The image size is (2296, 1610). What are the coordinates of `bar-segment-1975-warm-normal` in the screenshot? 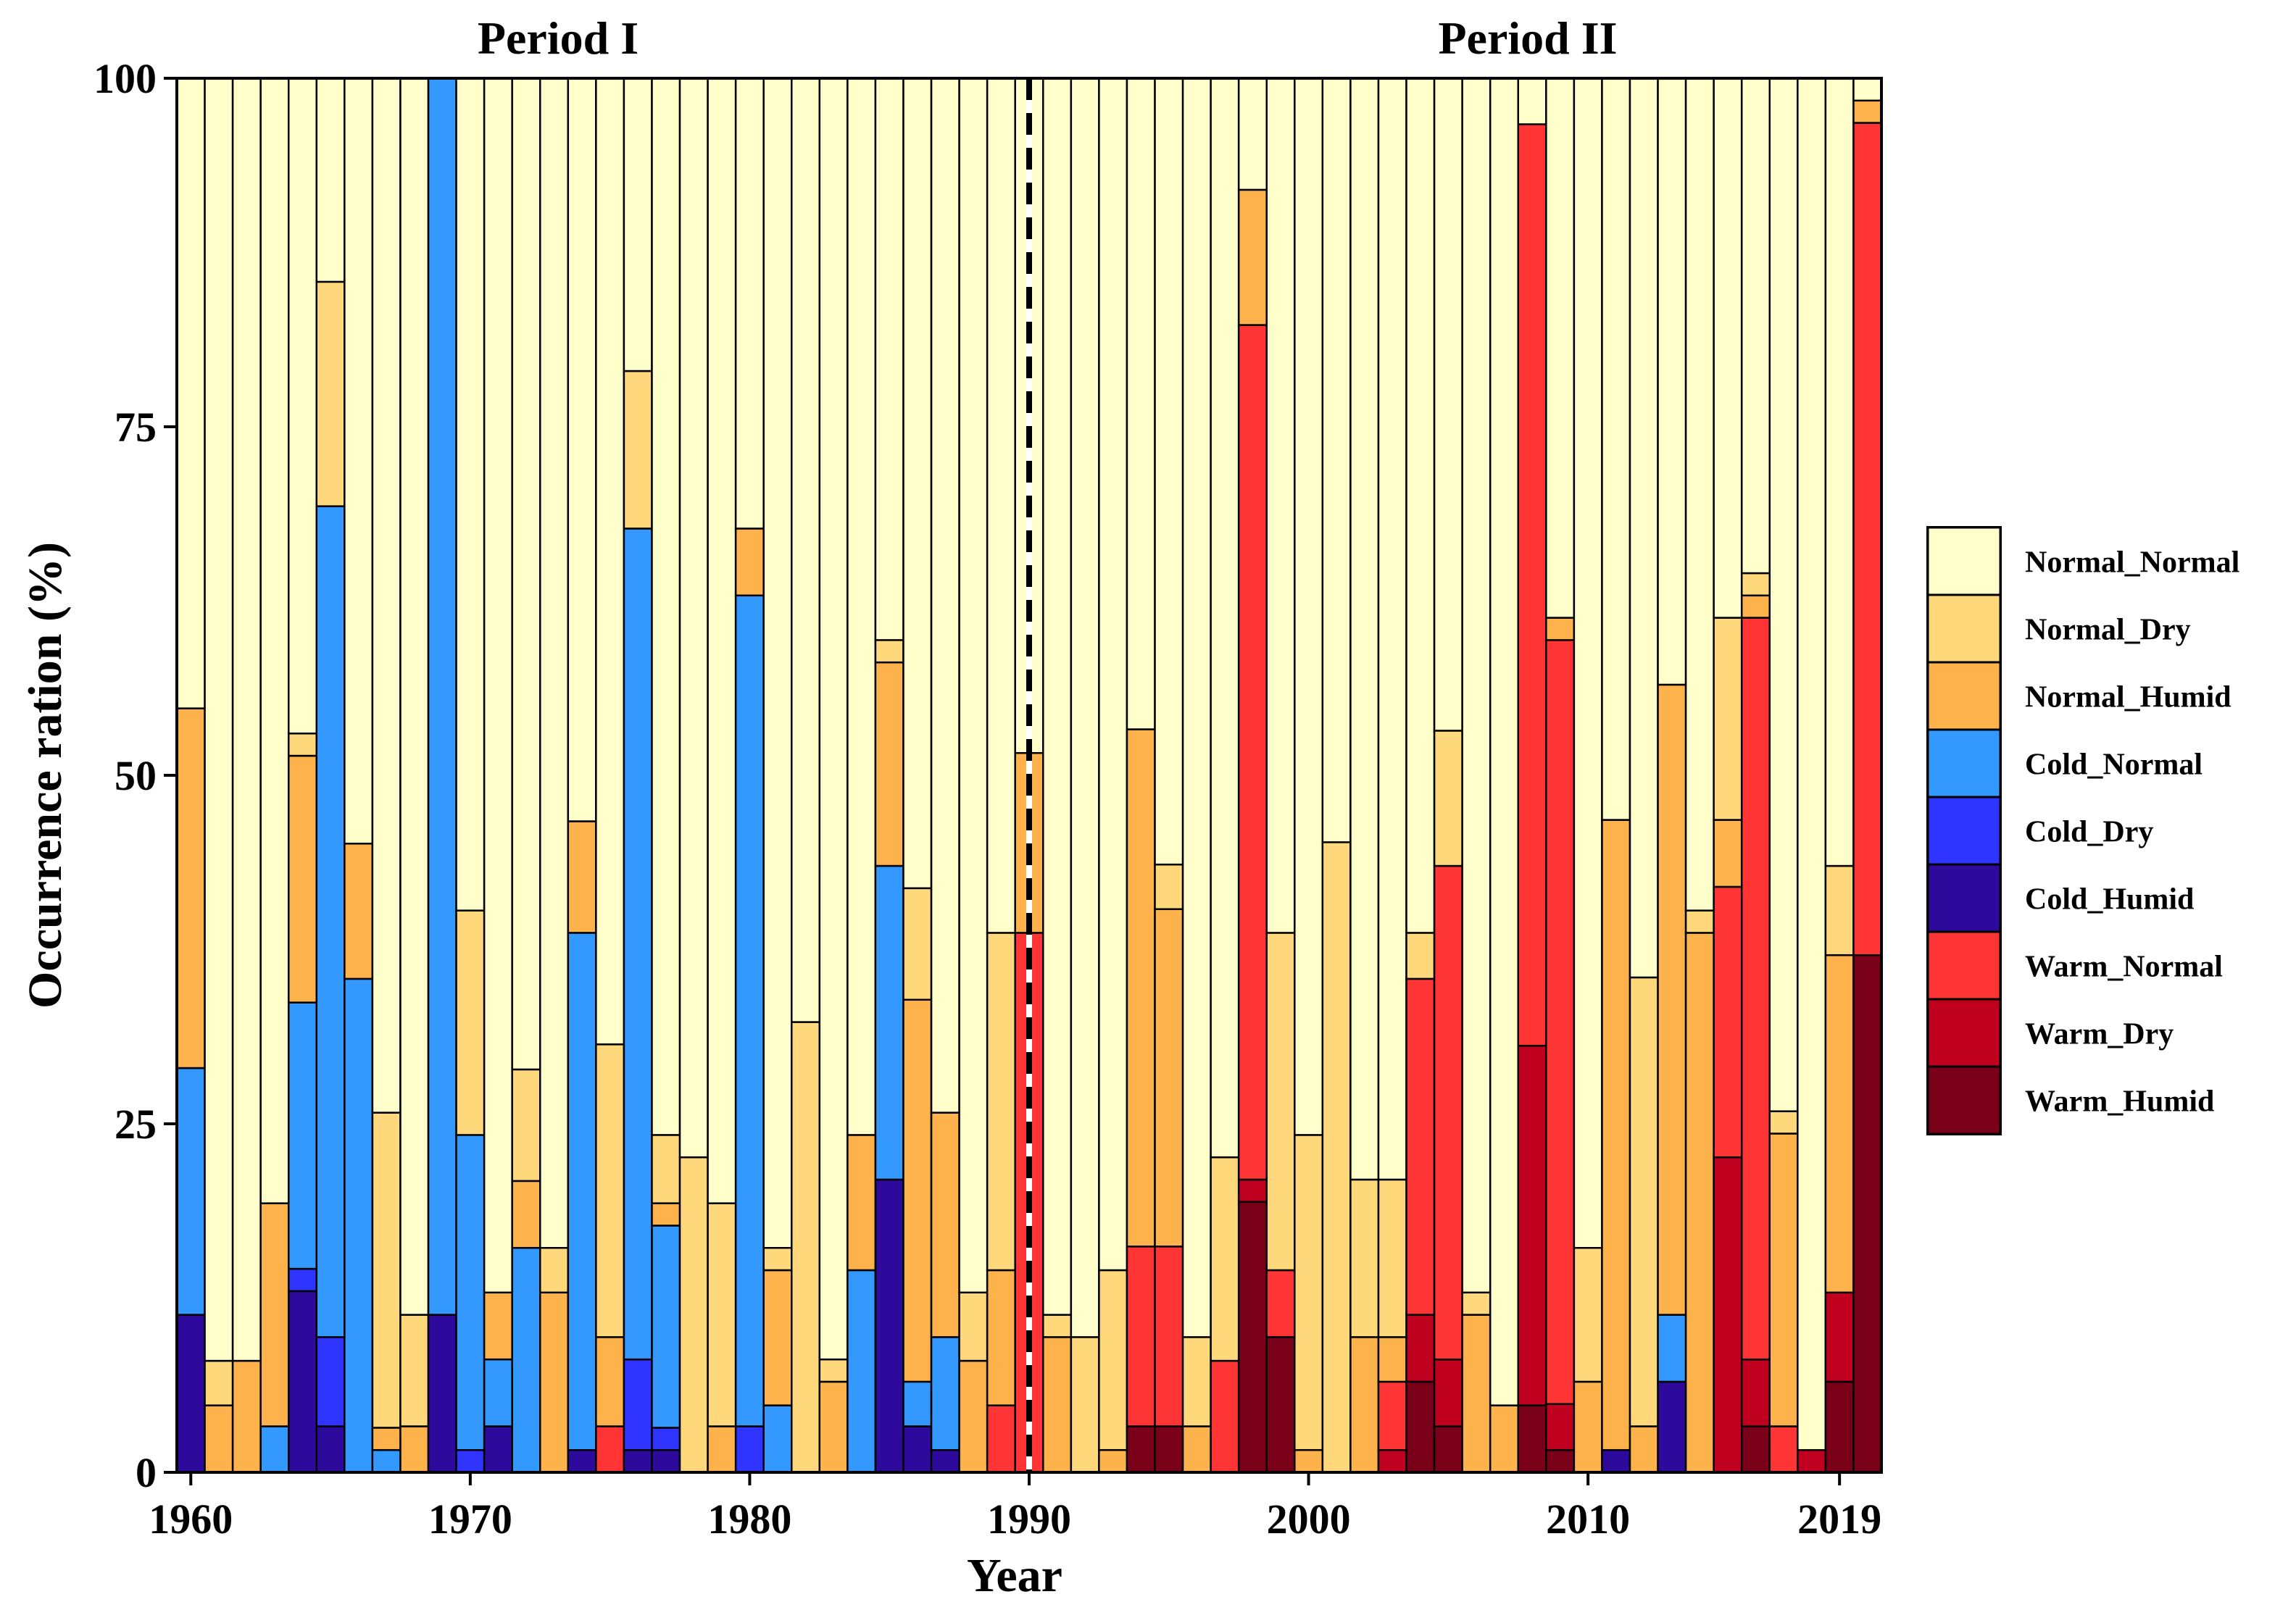 It's located at (610, 1449).